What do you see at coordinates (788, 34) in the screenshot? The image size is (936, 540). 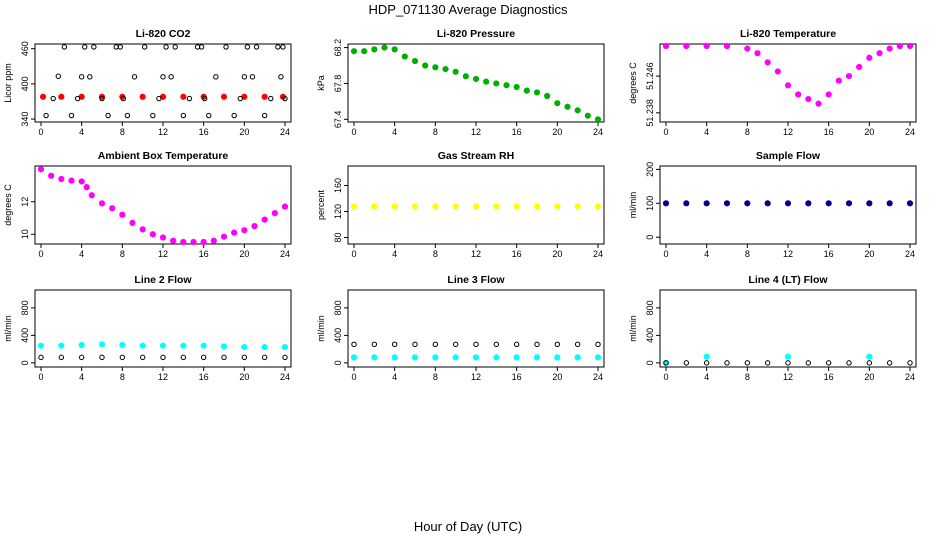 I see `panel-title: Li-820 Temperature` at bounding box center [788, 34].